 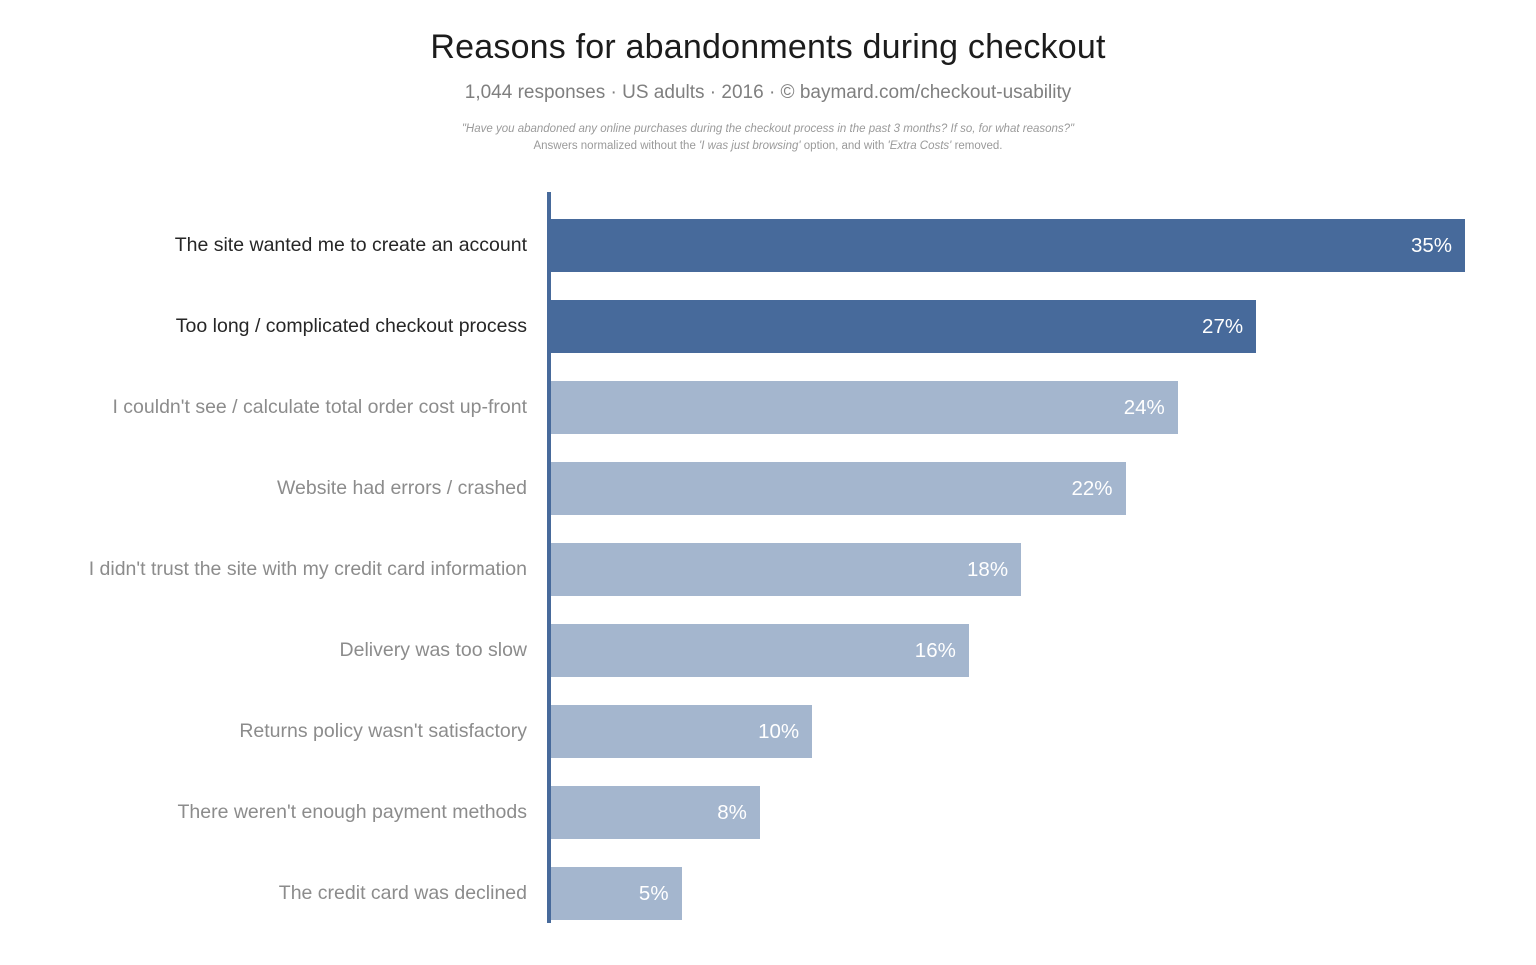 What do you see at coordinates (844, 146) in the screenshot?
I see `note-line-2-part2: option, and with` at bounding box center [844, 146].